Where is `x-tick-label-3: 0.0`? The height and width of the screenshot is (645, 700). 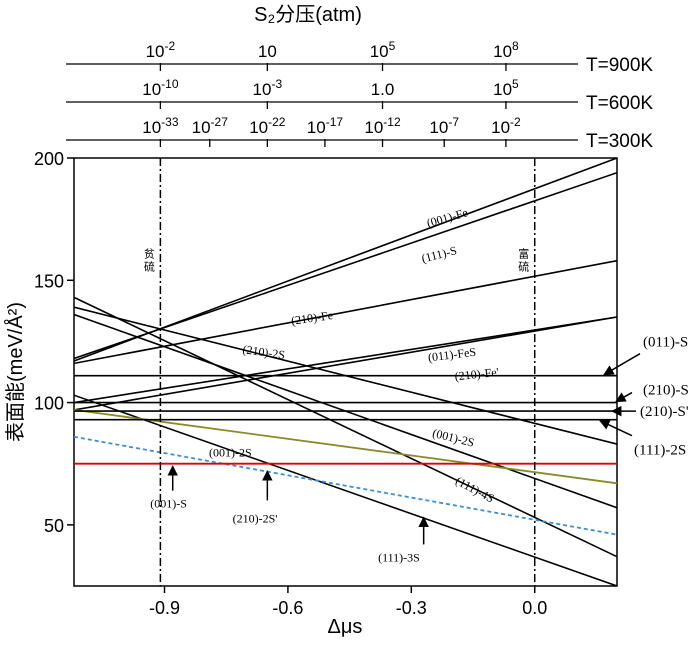
x-tick-label-3: 0.0 is located at coordinates (534, 608).